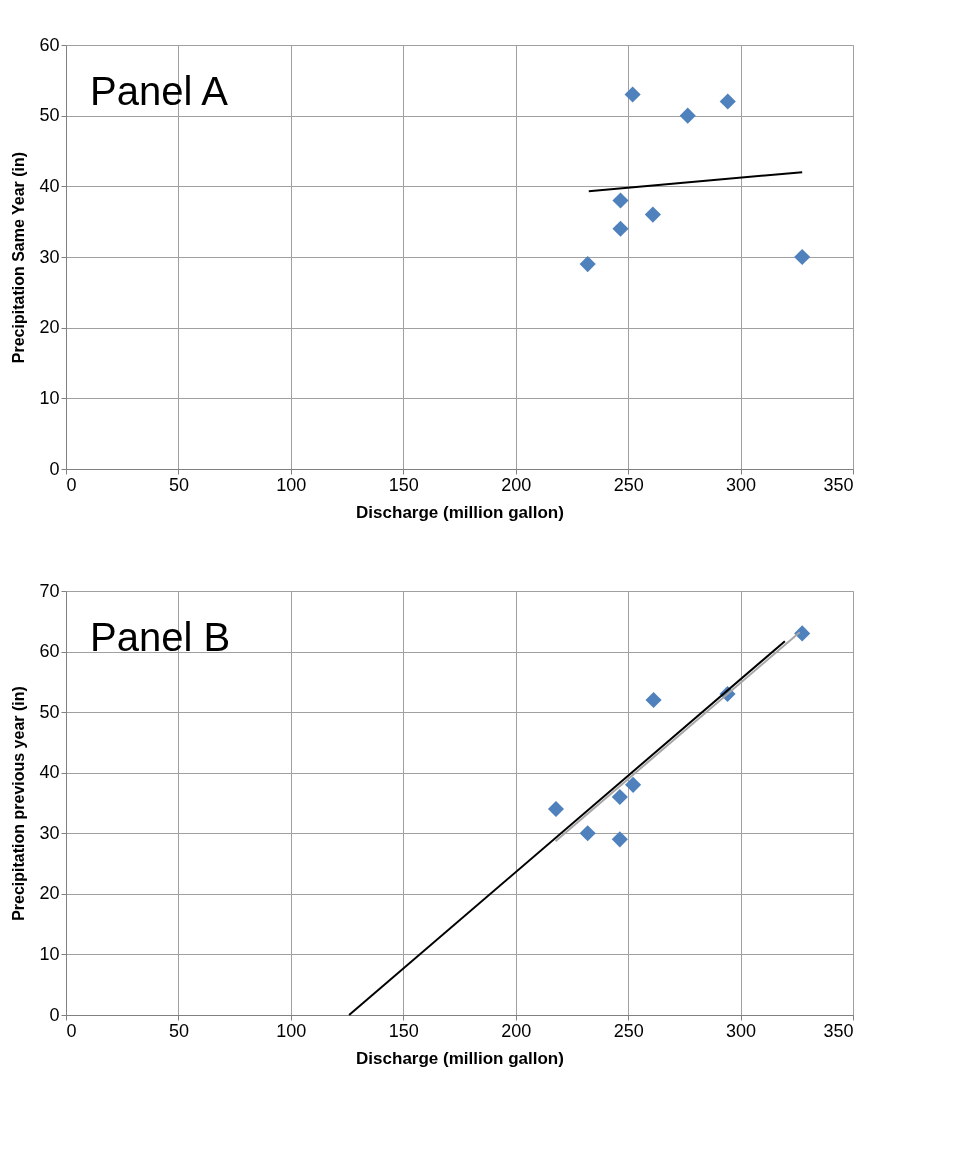 The image size is (962, 1164). Describe the element at coordinates (159, 91) in the screenshot. I see `annotation: Panel A` at that location.